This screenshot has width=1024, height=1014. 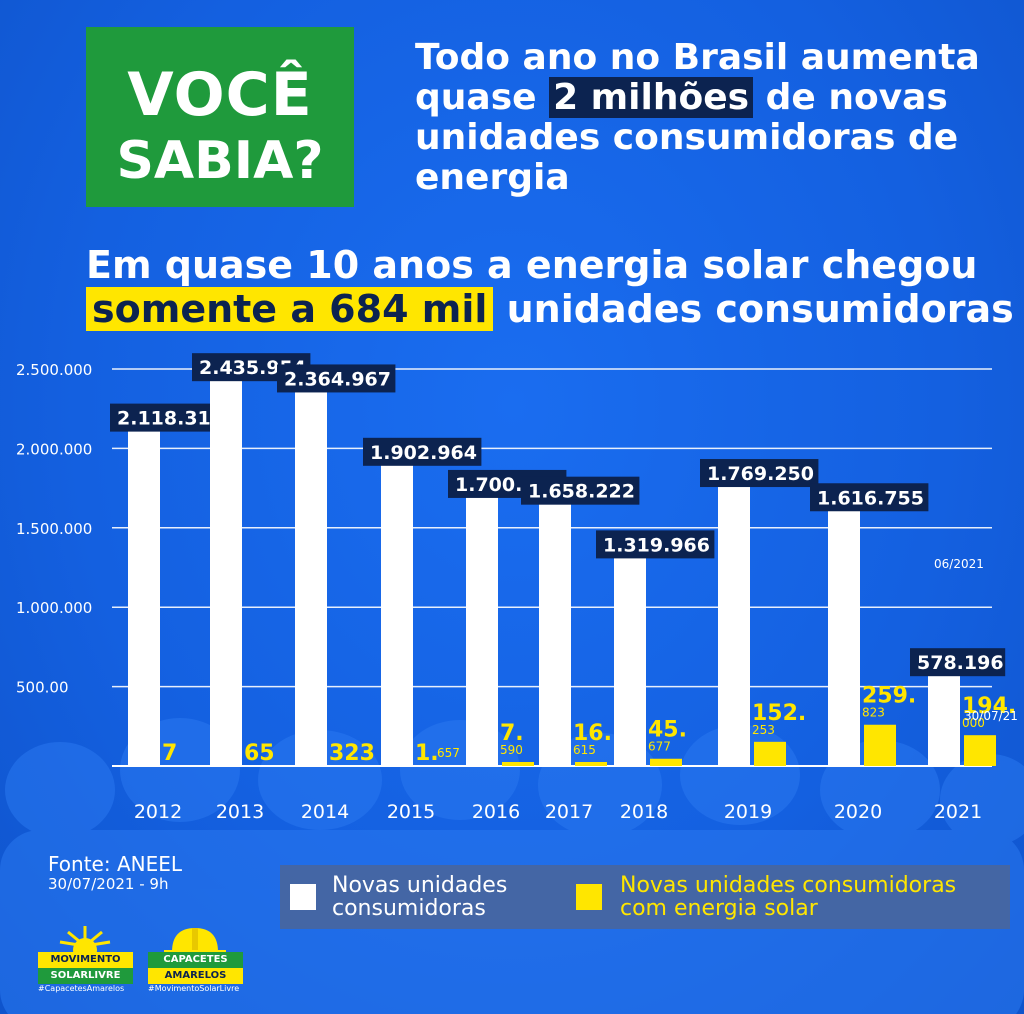 I want to click on data-label-novas-unidades: 1.902.964, so click(x=423, y=453).